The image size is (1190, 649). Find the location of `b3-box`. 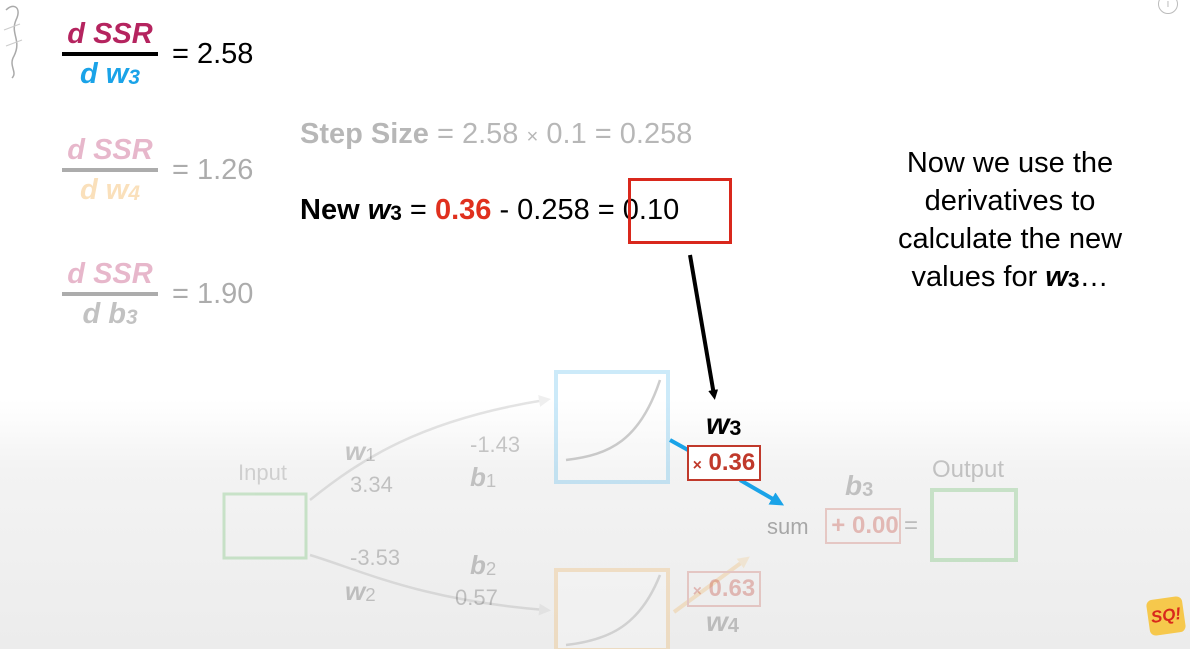

b3-box is located at coordinates (863, 526).